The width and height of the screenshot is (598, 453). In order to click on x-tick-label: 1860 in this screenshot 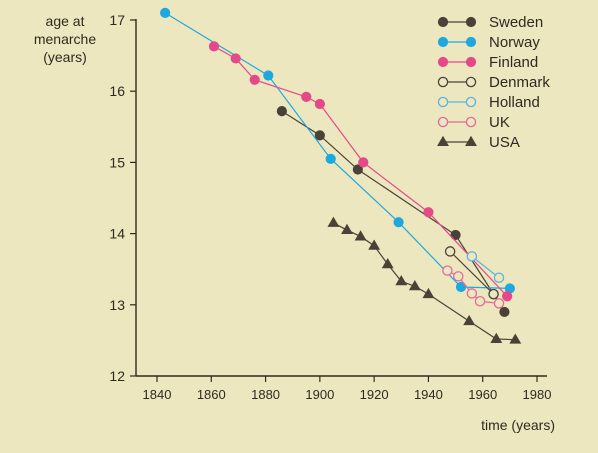, I will do `click(211, 394)`.